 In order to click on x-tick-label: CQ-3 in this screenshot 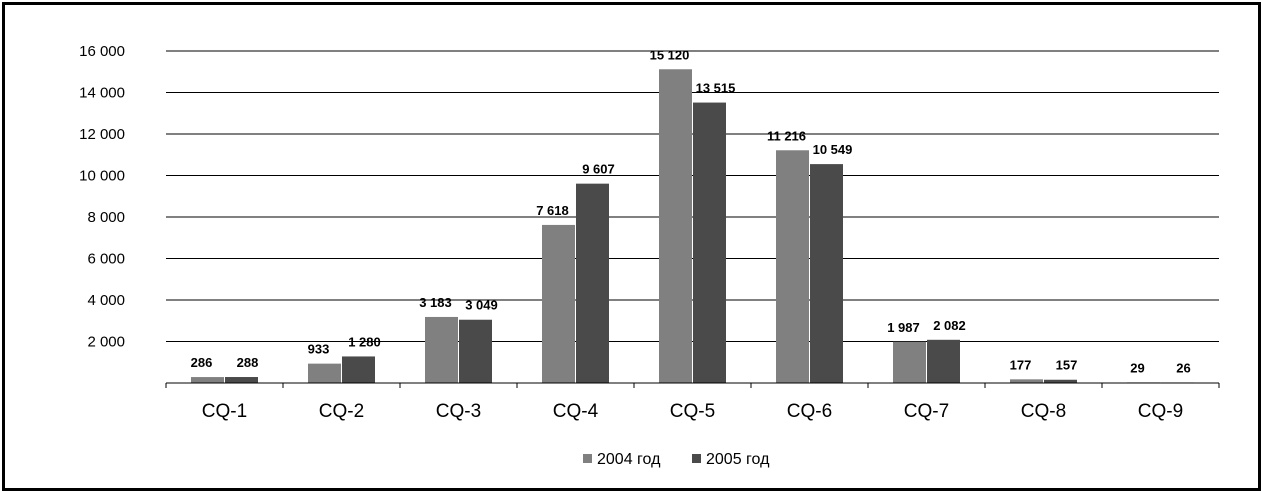, I will do `click(458, 411)`.